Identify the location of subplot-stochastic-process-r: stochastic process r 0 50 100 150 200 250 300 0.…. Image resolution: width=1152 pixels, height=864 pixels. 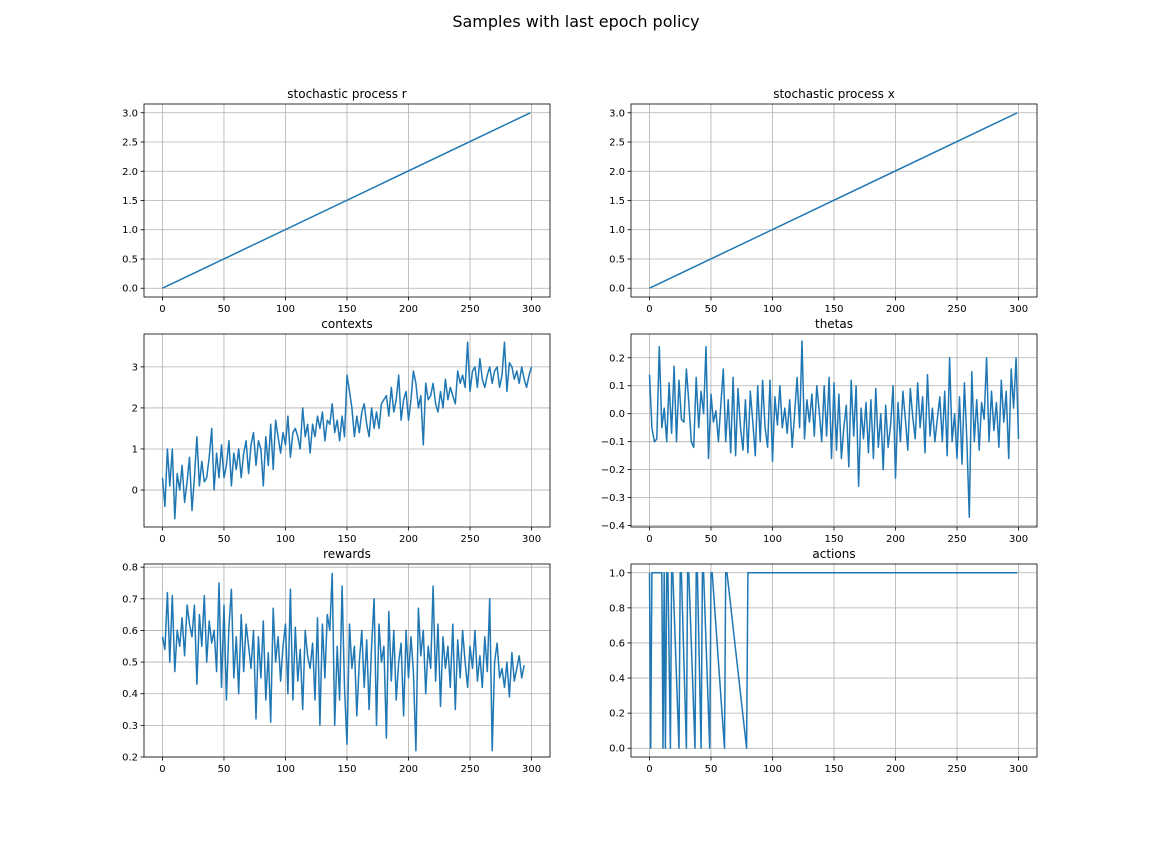
(336, 201).